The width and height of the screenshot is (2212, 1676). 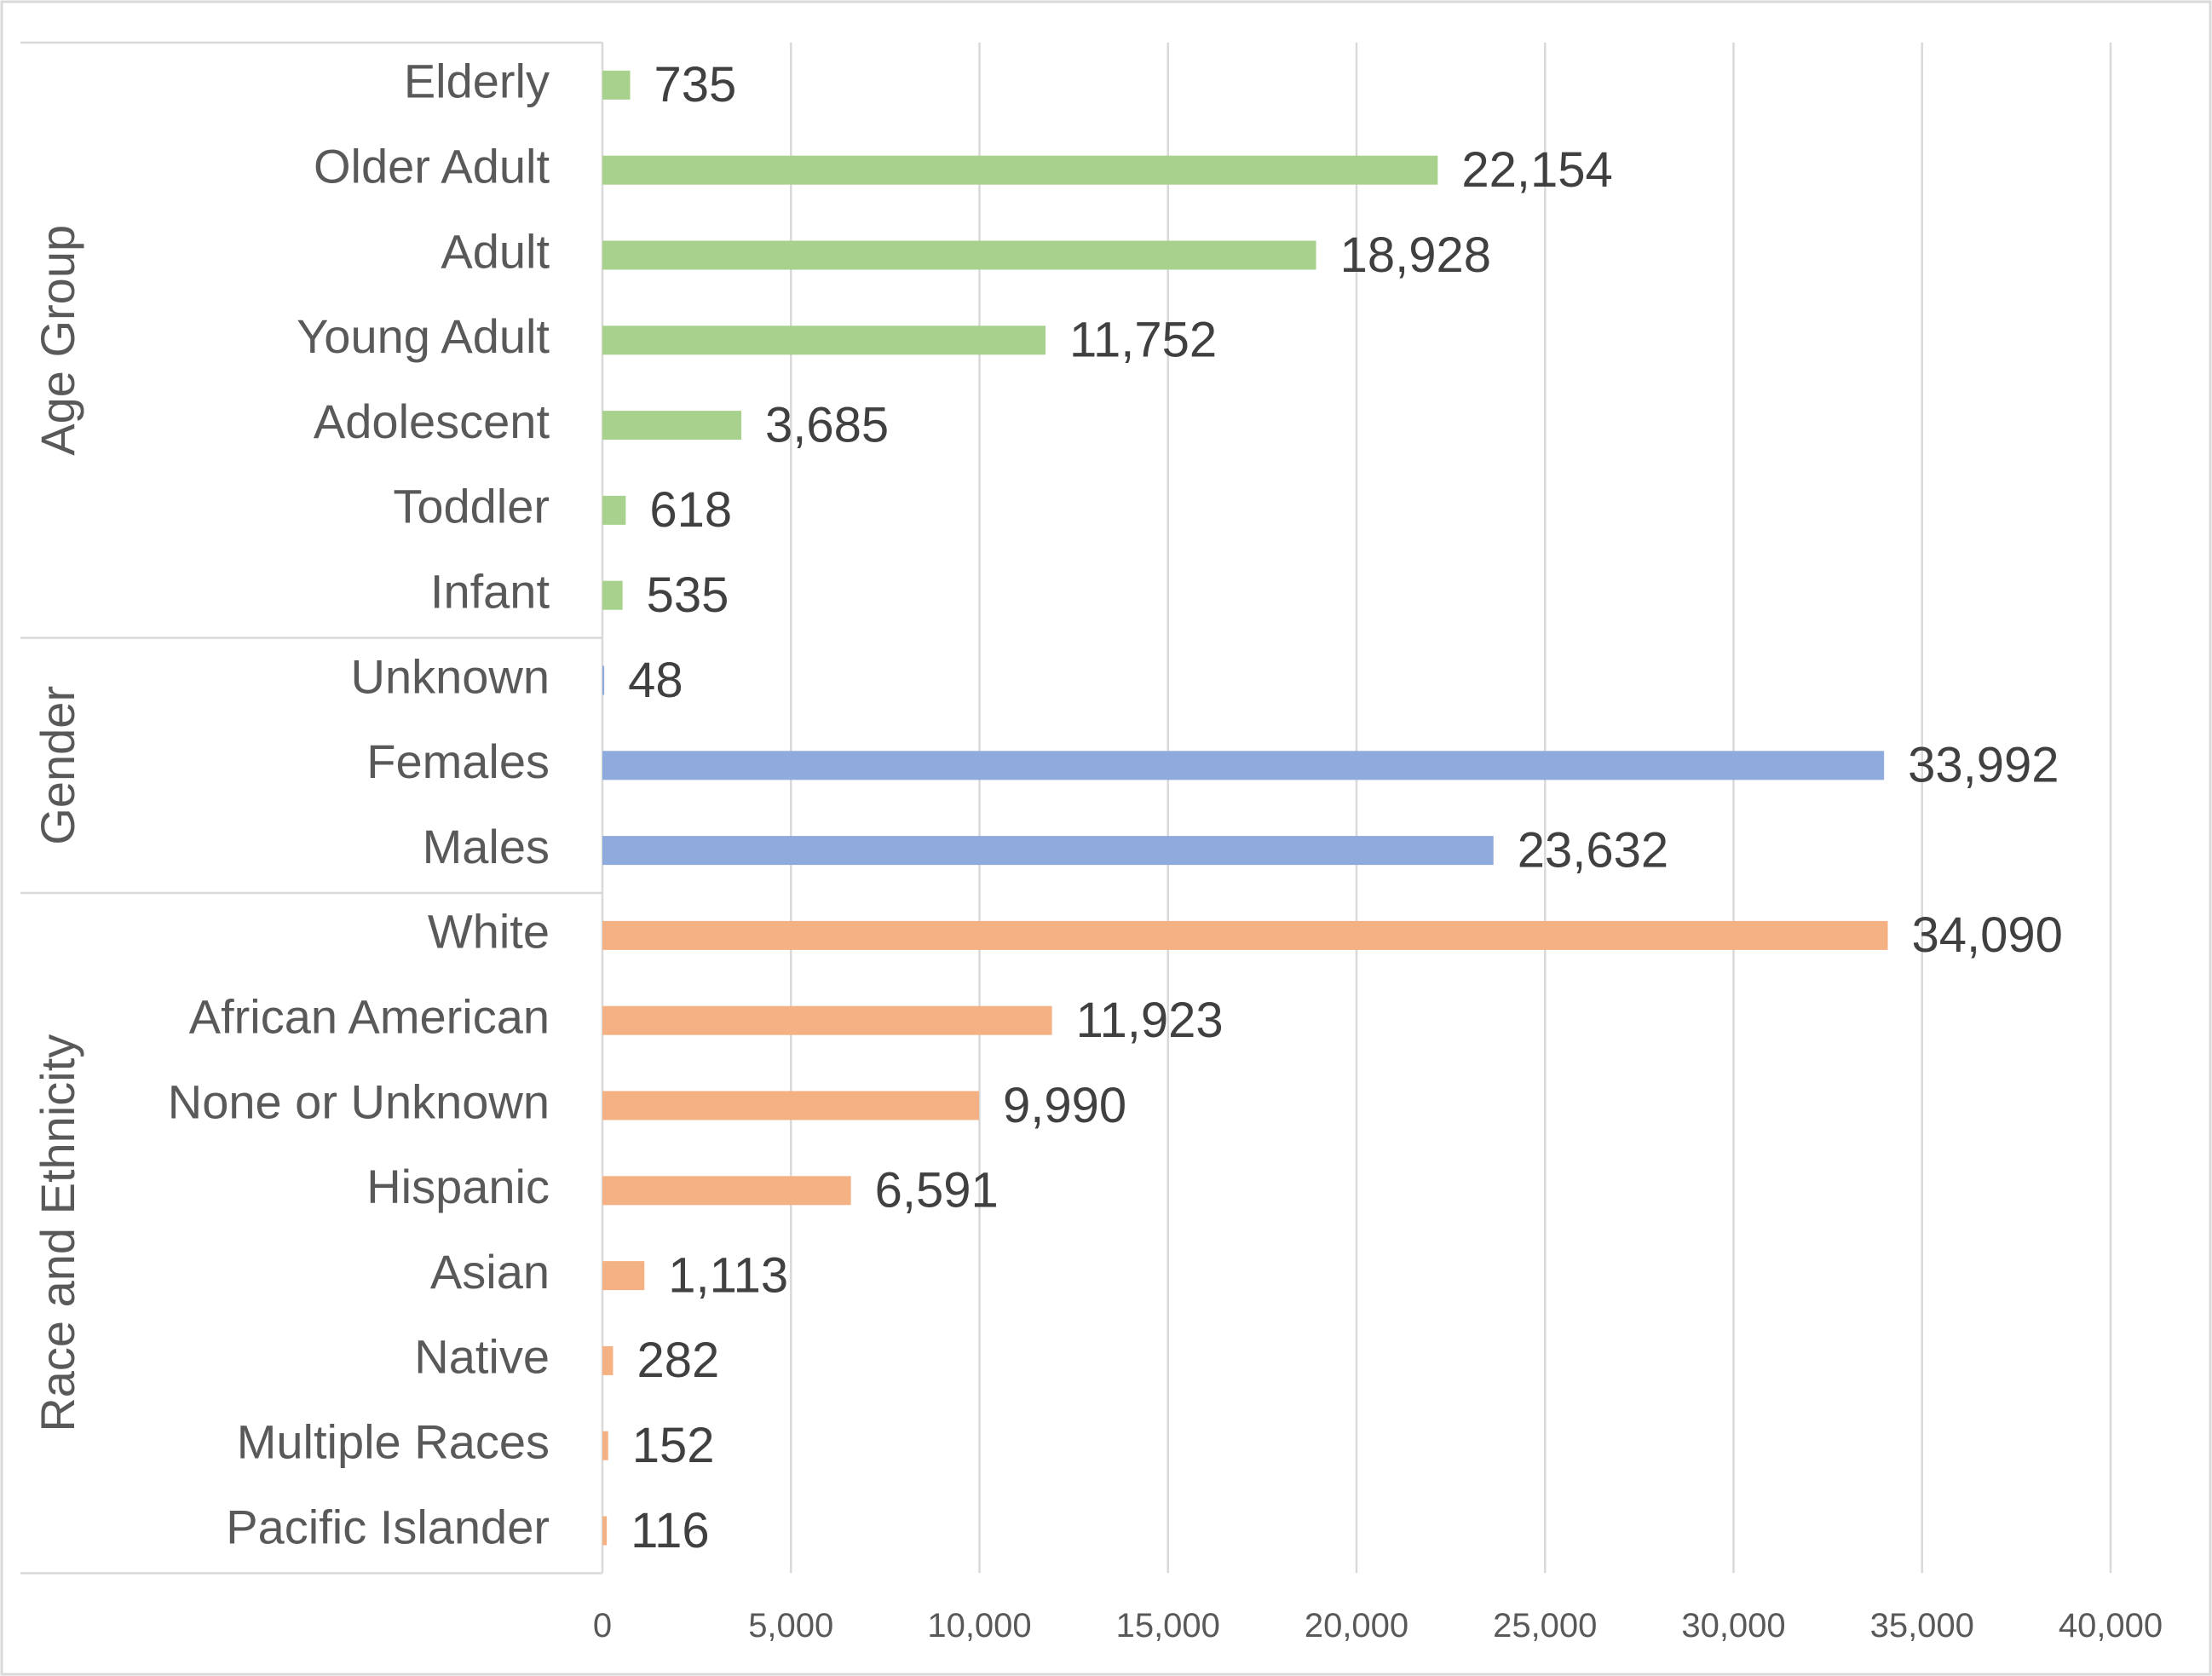 I want to click on category-label: Native, so click(x=482, y=1357).